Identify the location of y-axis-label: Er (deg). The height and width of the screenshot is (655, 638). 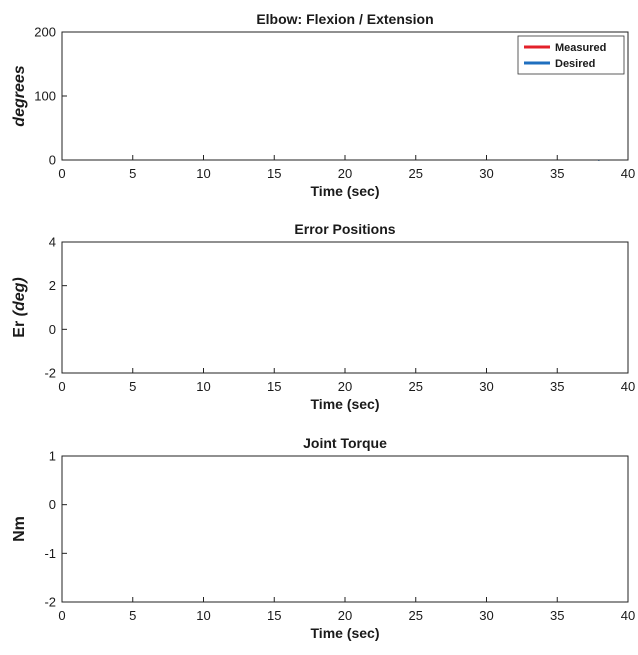
(19, 307).